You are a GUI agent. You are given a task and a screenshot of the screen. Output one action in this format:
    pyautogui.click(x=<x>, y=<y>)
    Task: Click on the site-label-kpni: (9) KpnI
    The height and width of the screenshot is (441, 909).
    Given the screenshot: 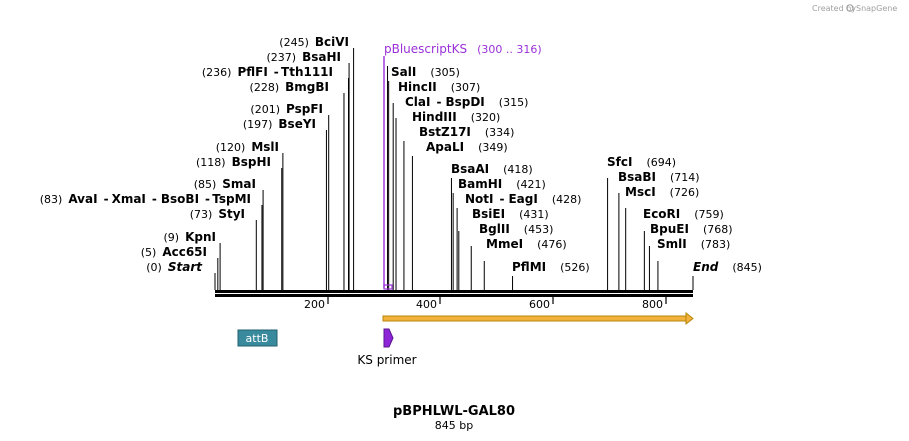 What is the action you would take?
    pyautogui.click(x=190, y=237)
    